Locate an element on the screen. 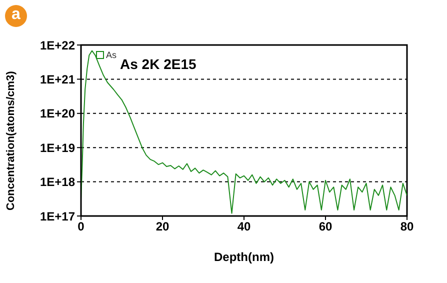 This screenshot has width=447, height=283. x-tick-label: 80 is located at coordinates (407, 227).